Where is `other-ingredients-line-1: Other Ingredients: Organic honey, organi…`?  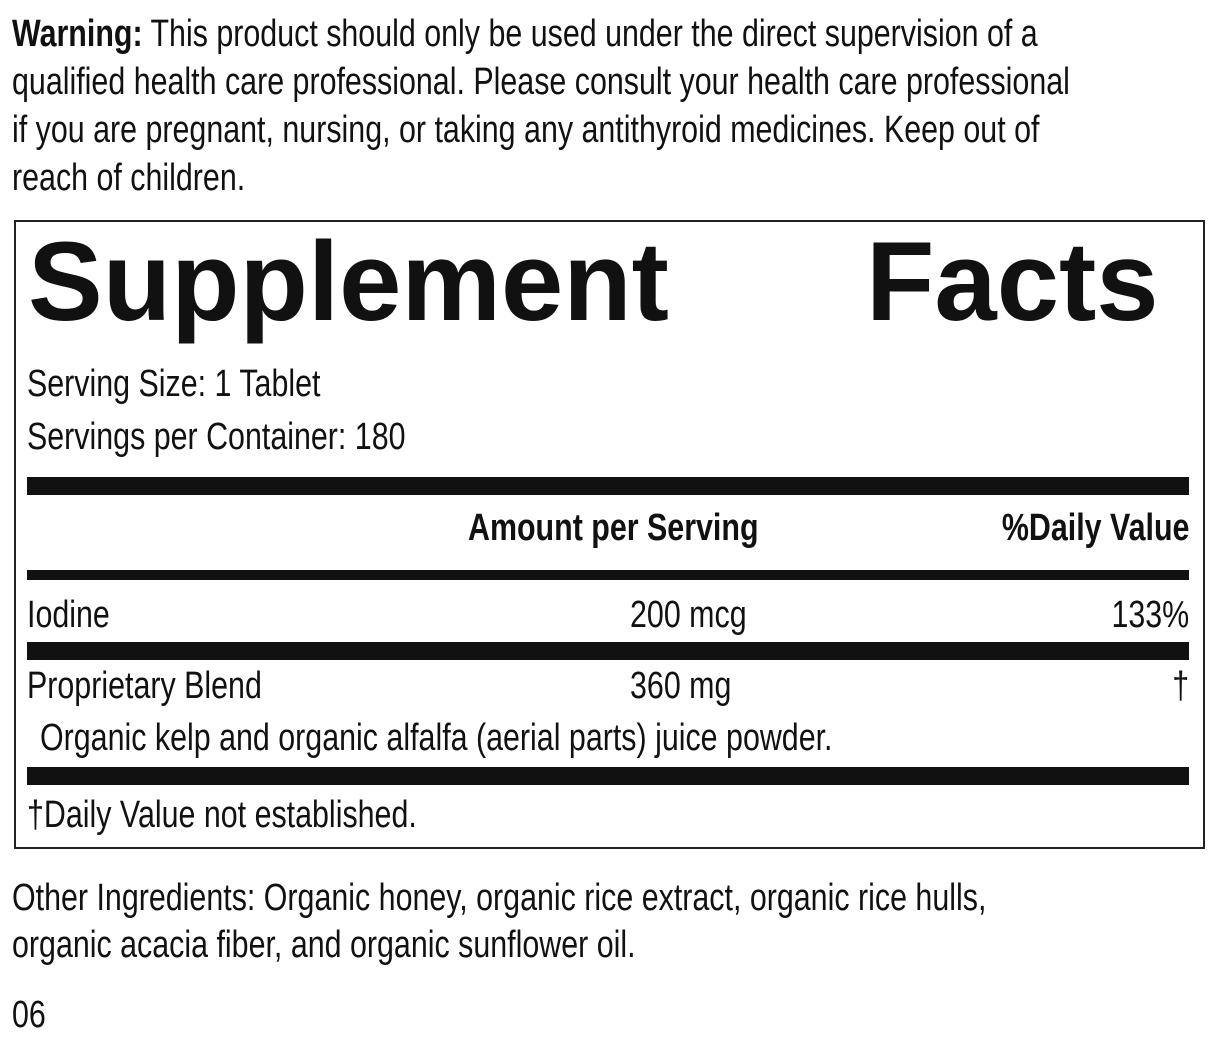 other-ingredients-line-1: Other Ingredients: Organic honey, organi… is located at coordinates (499, 898).